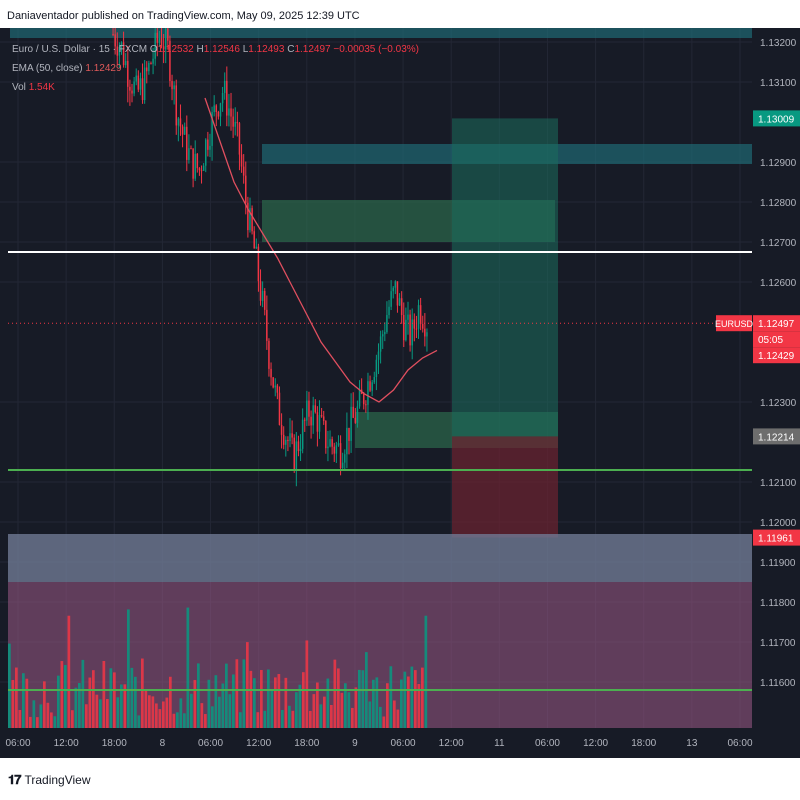  What do you see at coordinates (776, 437) in the screenshot?
I see `entry-label: 1.12214` at bounding box center [776, 437].